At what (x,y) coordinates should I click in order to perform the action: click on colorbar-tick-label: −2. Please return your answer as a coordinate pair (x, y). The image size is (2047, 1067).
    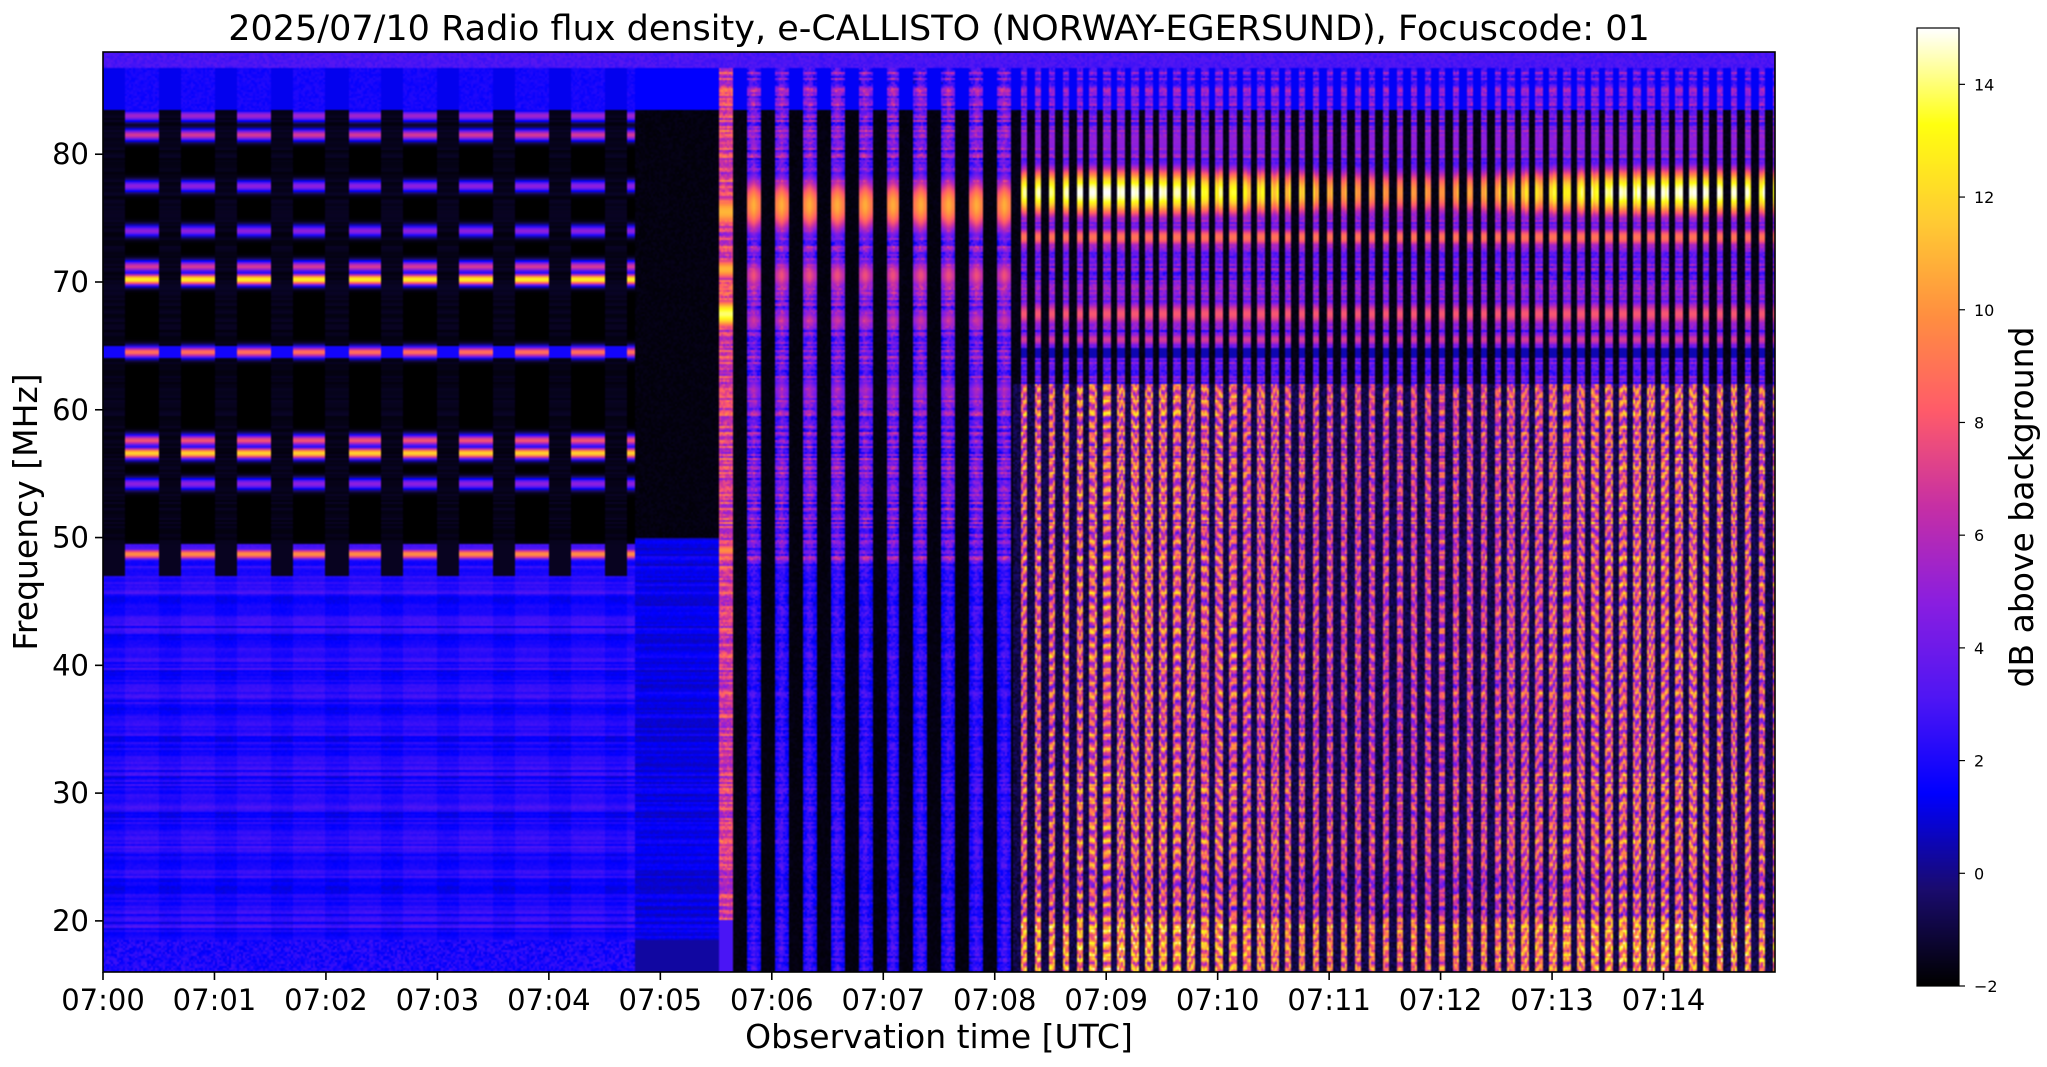
    Looking at the image, I should click on (1986, 986).